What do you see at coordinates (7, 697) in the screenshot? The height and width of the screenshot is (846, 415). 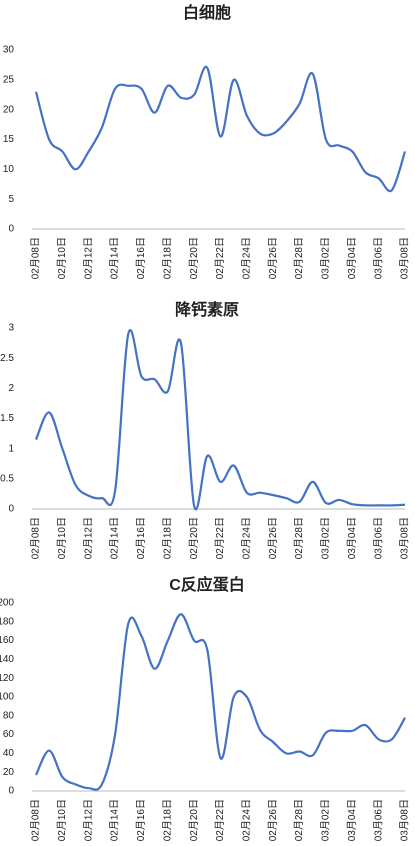 I see `y-tick-label: 100` at bounding box center [7, 697].